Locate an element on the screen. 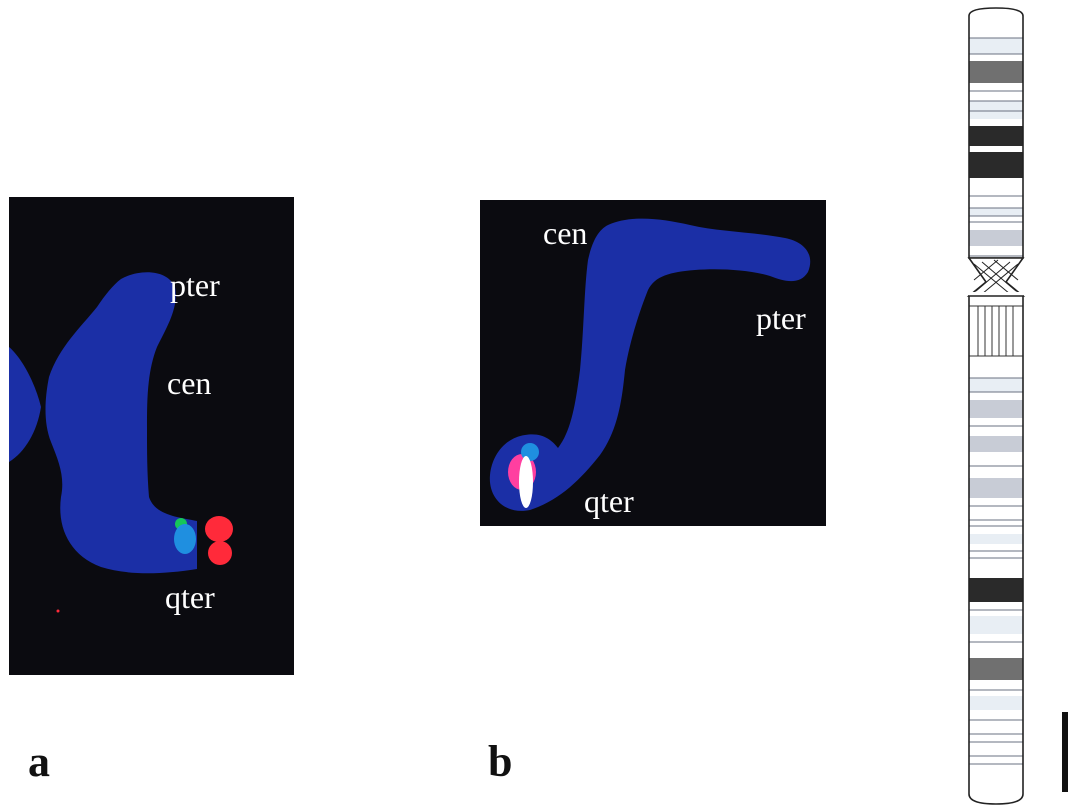  chromosome-image-b is located at coordinates (650, 364).